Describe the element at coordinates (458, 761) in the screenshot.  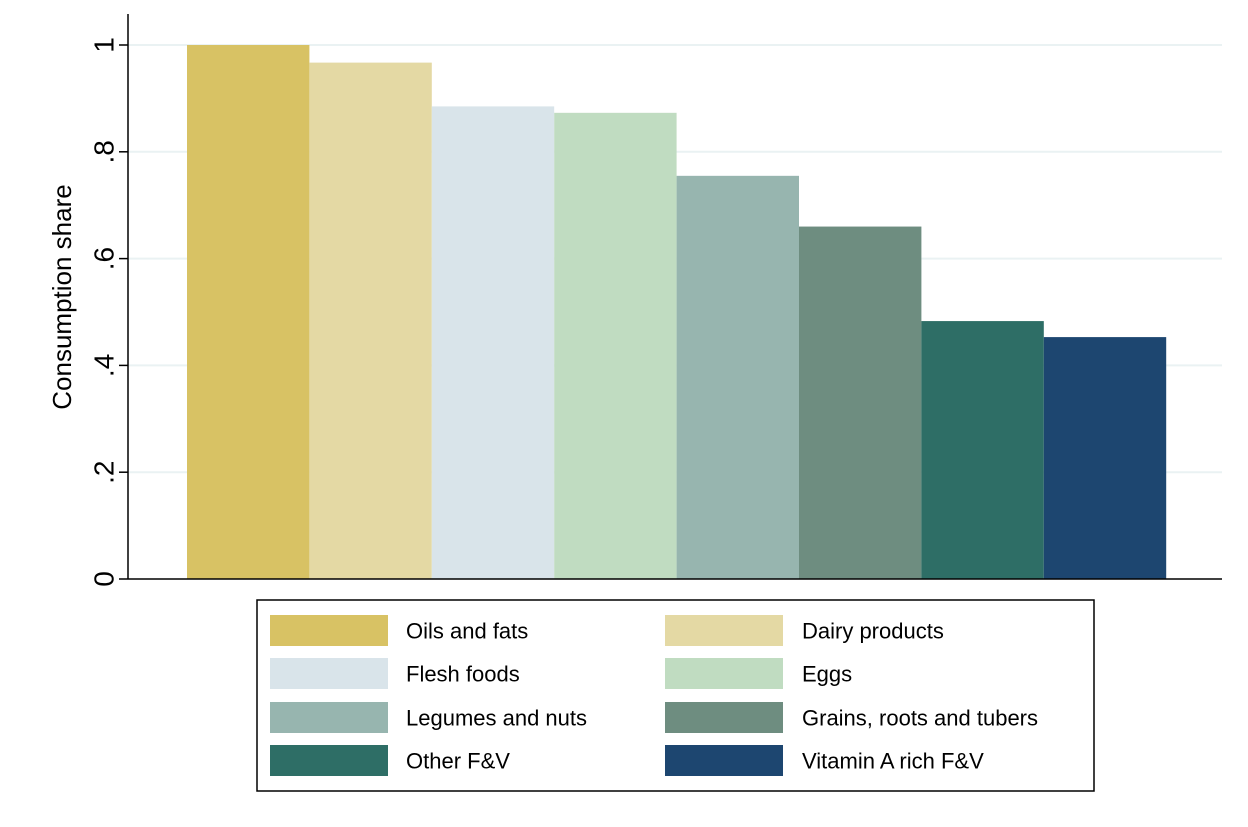
I see `legend-label: Other F&V` at that location.